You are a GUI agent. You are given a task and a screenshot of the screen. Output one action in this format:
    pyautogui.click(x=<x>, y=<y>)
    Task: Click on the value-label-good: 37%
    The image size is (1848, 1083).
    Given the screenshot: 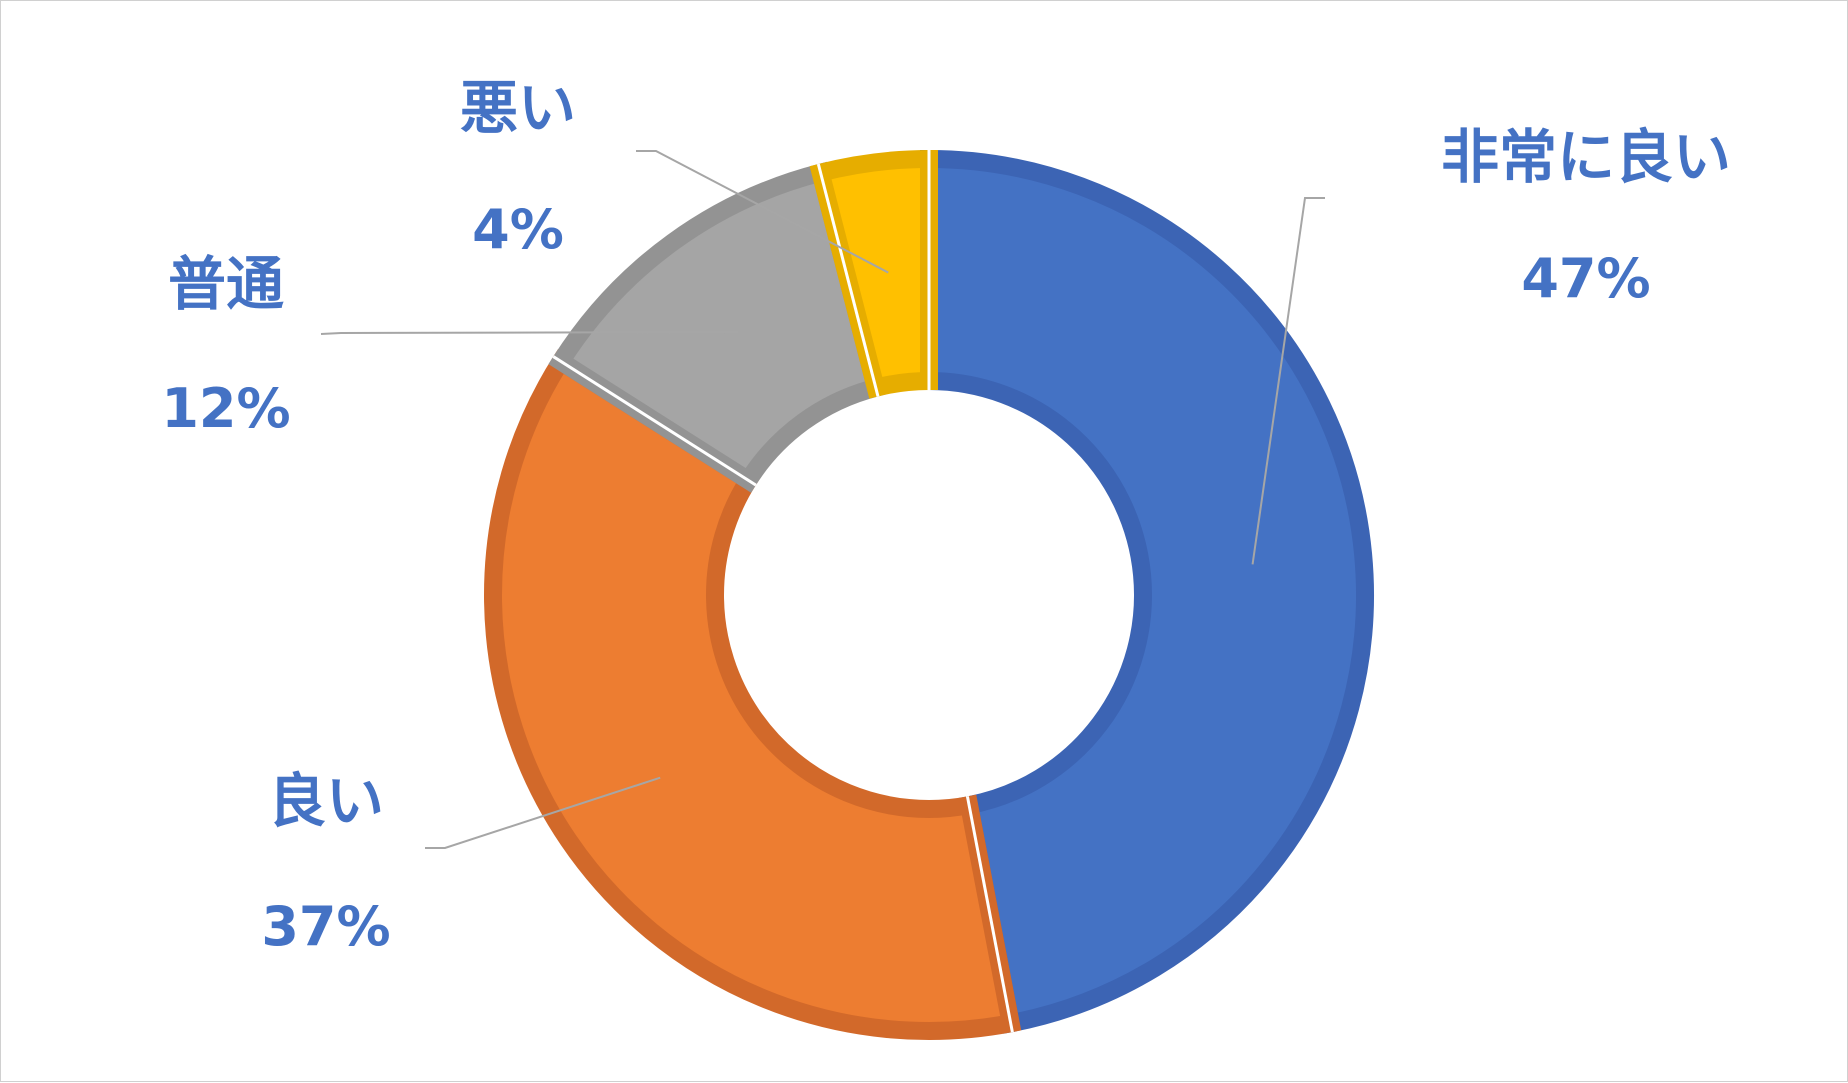 What is the action you would take?
    pyautogui.click(x=325, y=926)
    